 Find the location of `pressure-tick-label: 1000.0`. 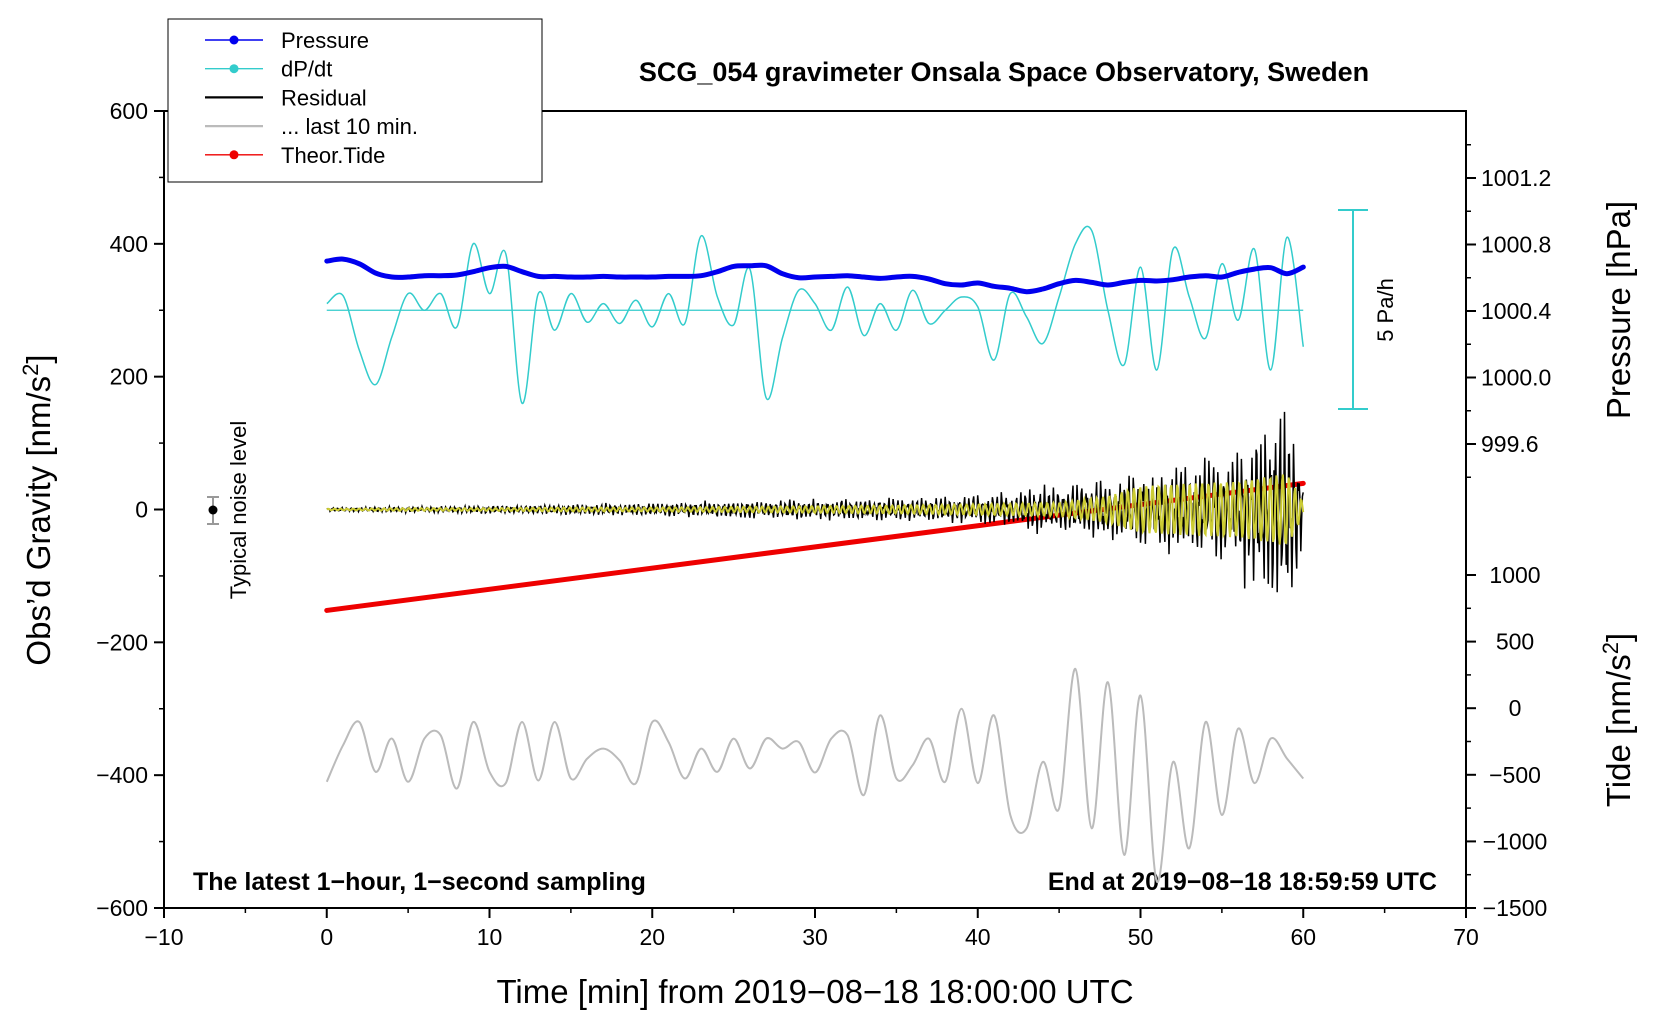

pressure-tick-label: 1000.0 is located at coordinates (1516, 378).